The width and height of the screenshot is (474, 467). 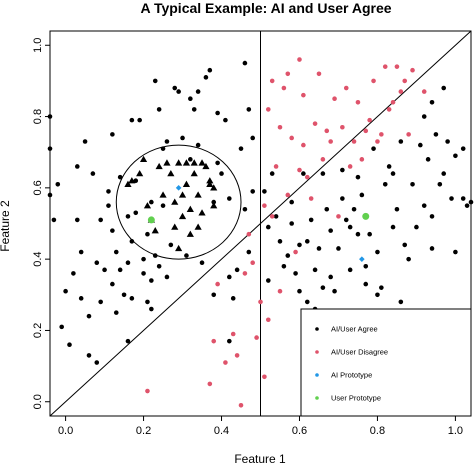 What do you see at coordinates (377, 431) in the screenshot?
I see `x-tick-label: 0.8` at bounding box center [377, 431].